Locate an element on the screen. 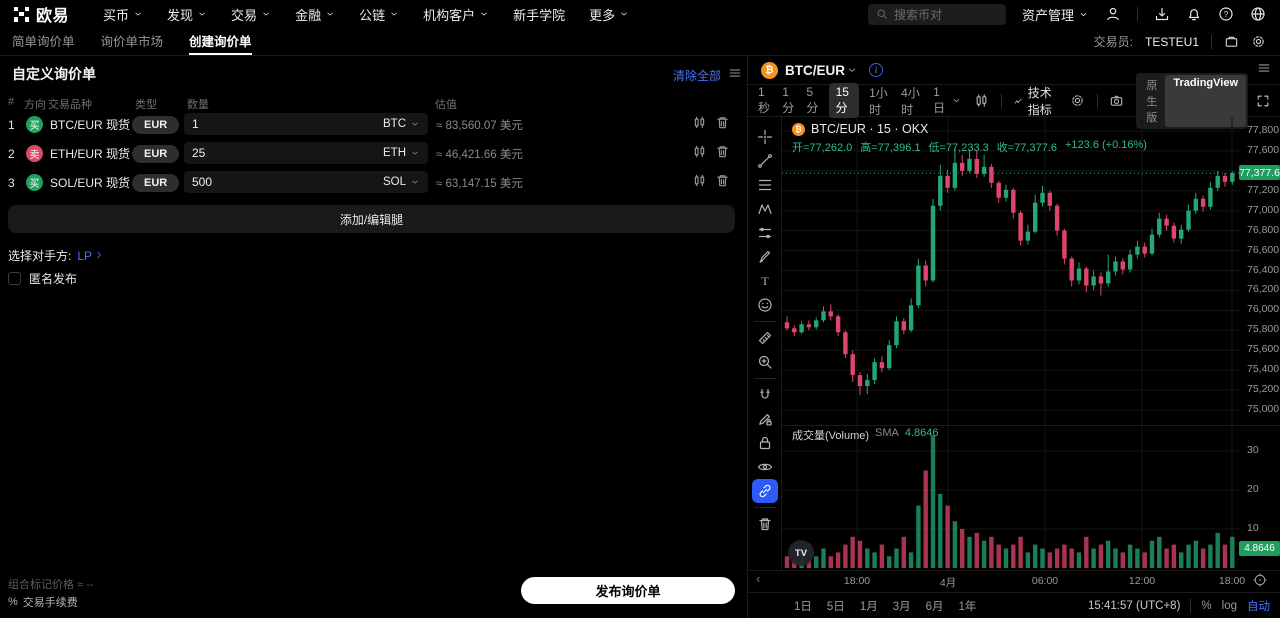  long-position-icon is located at coordinates (765, 233).